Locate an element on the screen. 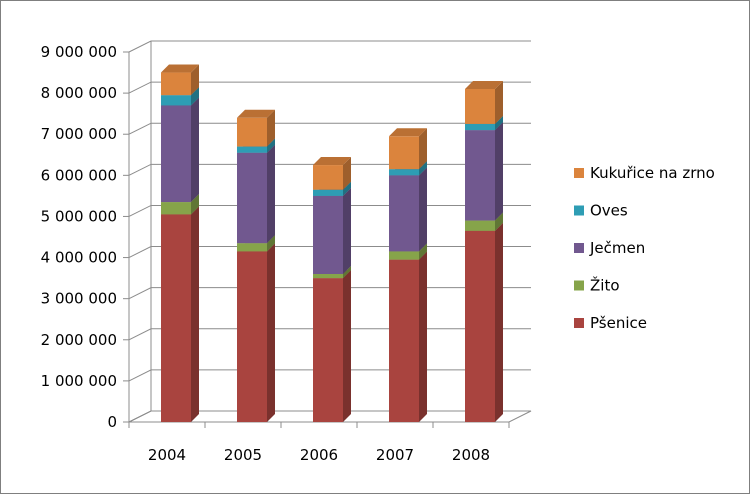 The width and height of the screenshot is (750, 495). y-tick-label: 6 000 000 is located at coordinates (79, 175).